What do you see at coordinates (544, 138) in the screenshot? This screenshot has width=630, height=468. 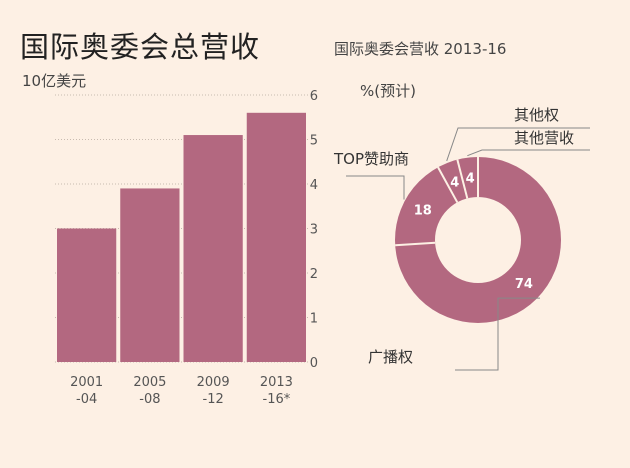 I see `segment-label: 其他营收` at bounding box center [544, 138].